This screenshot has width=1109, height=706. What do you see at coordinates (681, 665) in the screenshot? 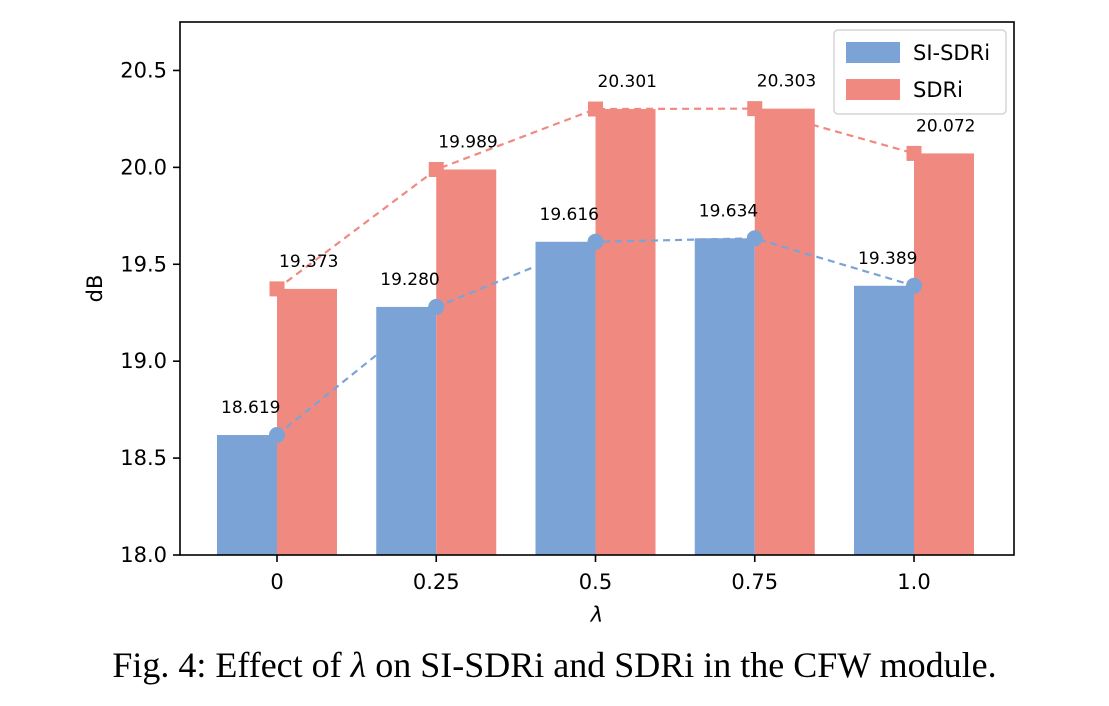
I see `caption-suffix: on SI-SDRi and SDRi in the CFW module.` at bounding box center [681, 665].